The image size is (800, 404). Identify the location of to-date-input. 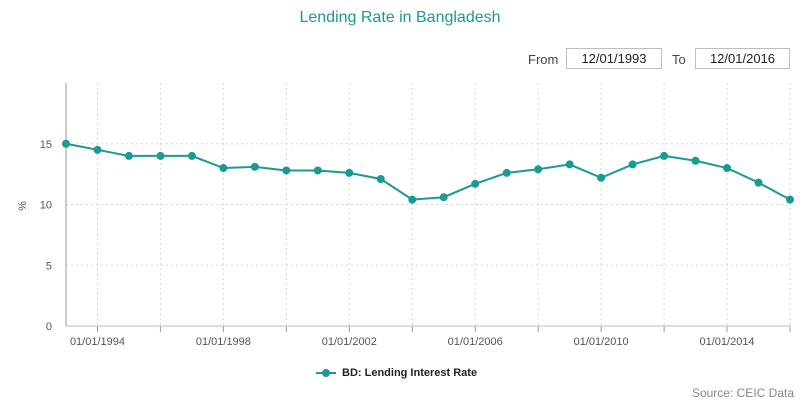
(742, 58).